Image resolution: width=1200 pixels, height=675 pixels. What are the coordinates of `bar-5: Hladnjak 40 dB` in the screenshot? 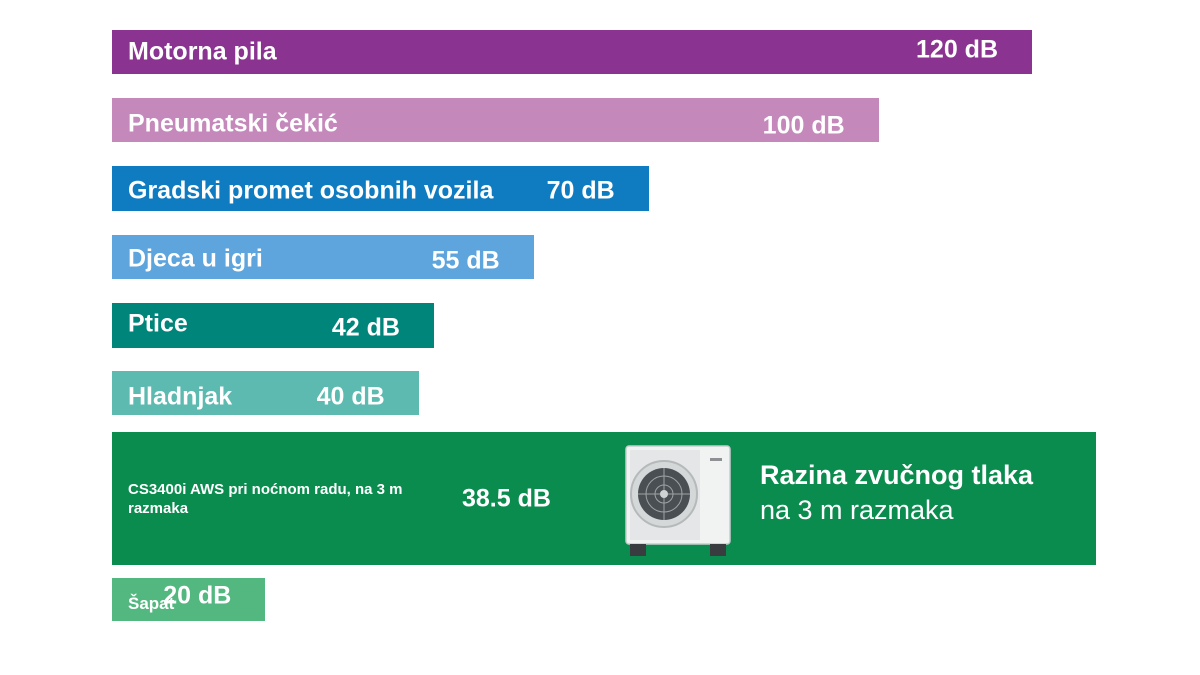 It's located at (265, 393).